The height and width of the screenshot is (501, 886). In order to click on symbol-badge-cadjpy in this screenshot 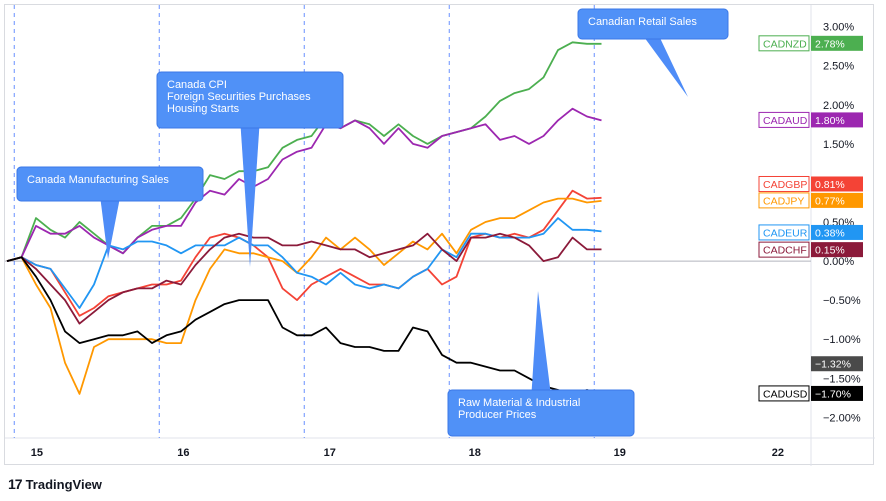, I will do `click(784, 200)`.